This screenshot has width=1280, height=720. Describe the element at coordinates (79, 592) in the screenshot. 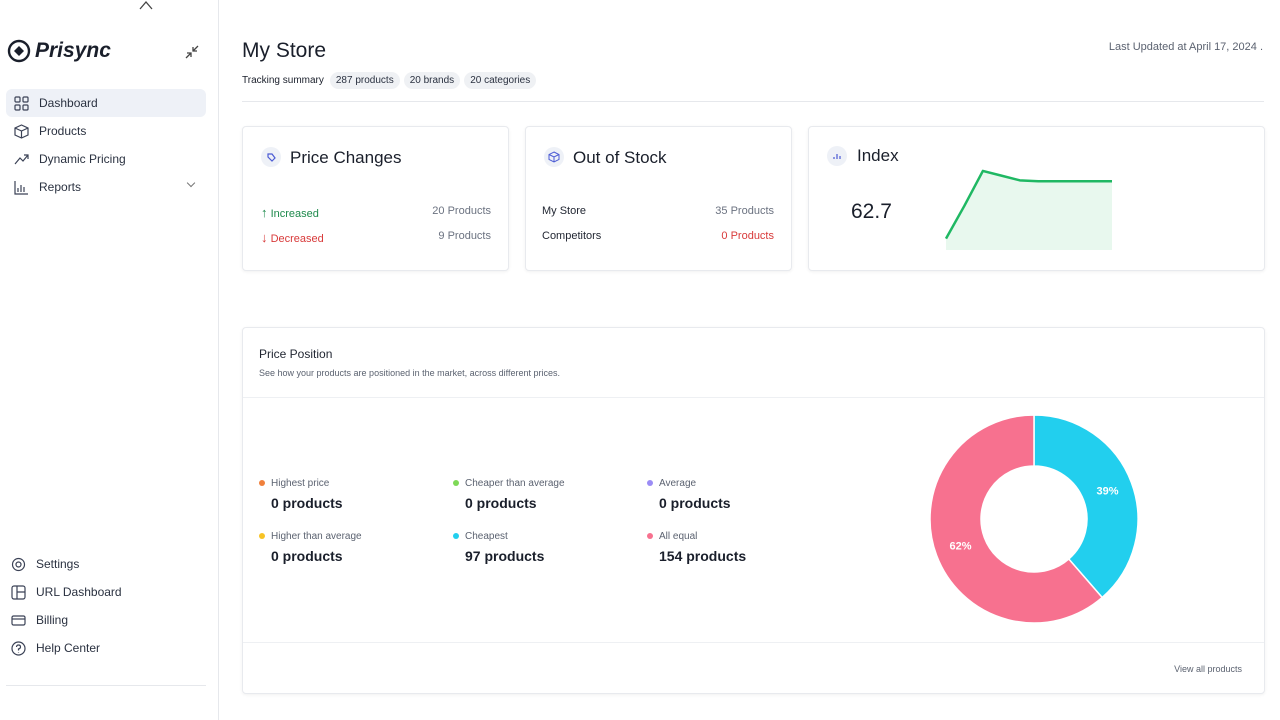

I see `nav-label: URL Dashboard` at that location.